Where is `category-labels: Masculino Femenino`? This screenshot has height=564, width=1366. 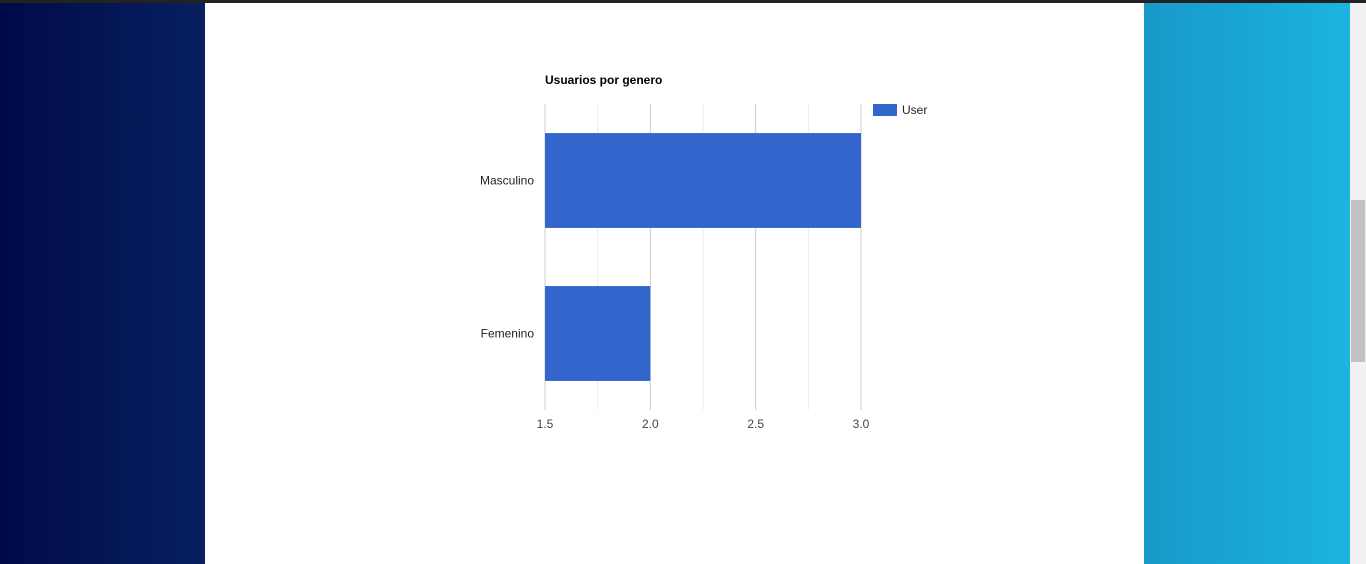 category-labels: Masculino Femenino is located at coordinates (507, 257).